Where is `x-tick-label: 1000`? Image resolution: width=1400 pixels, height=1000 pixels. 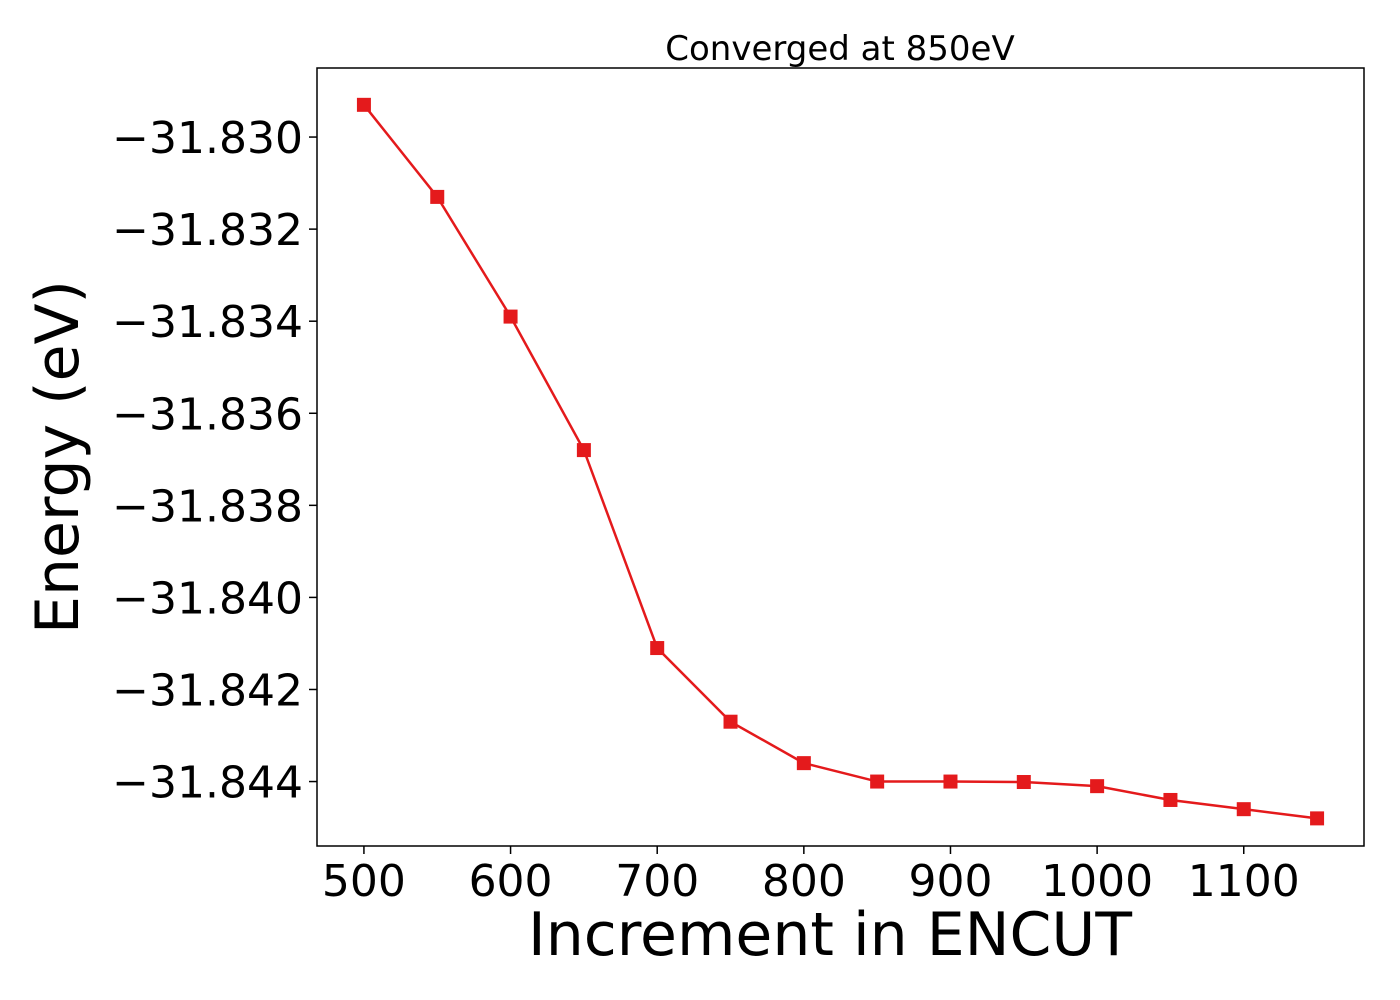 x-tick-label: 1000 is located at coordinates (1097, 881).